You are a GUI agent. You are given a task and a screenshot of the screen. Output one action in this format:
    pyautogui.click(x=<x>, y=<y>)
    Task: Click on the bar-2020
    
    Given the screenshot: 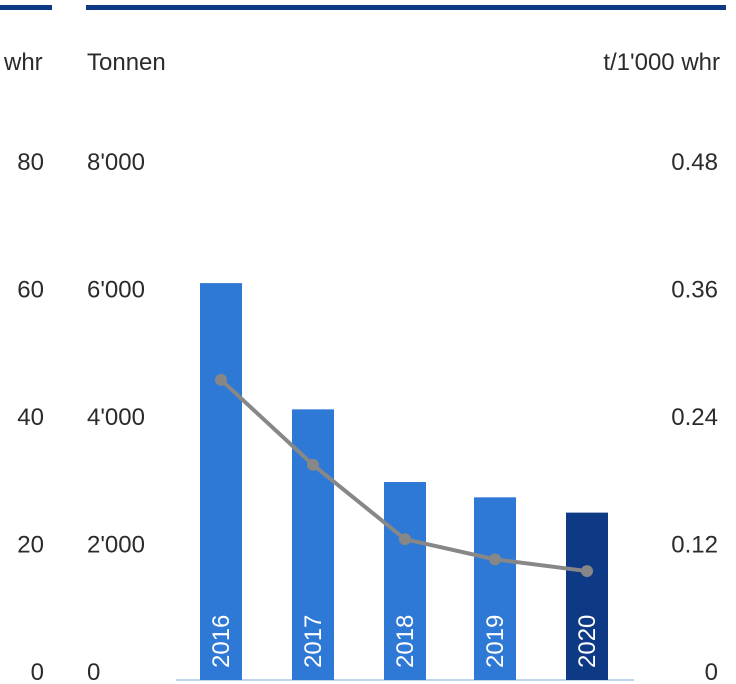 What is the action you would take?
    pyautogui.click(x=587, y=596)
    